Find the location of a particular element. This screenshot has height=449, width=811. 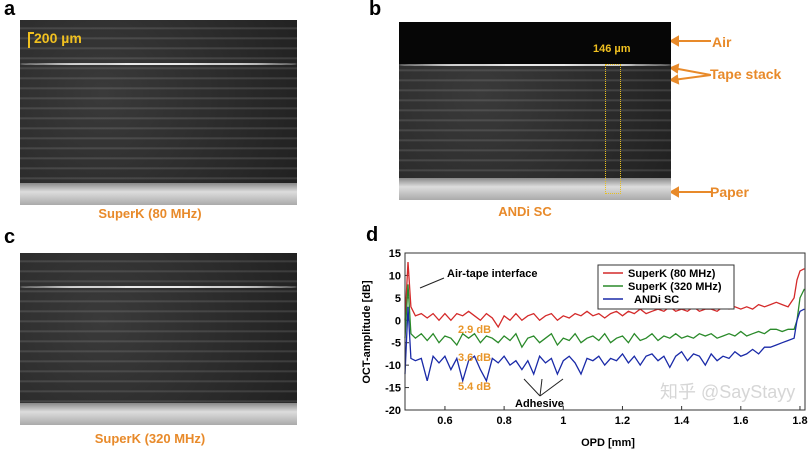

x-tick-label: 0.8 is located at coordinates (503, 421).